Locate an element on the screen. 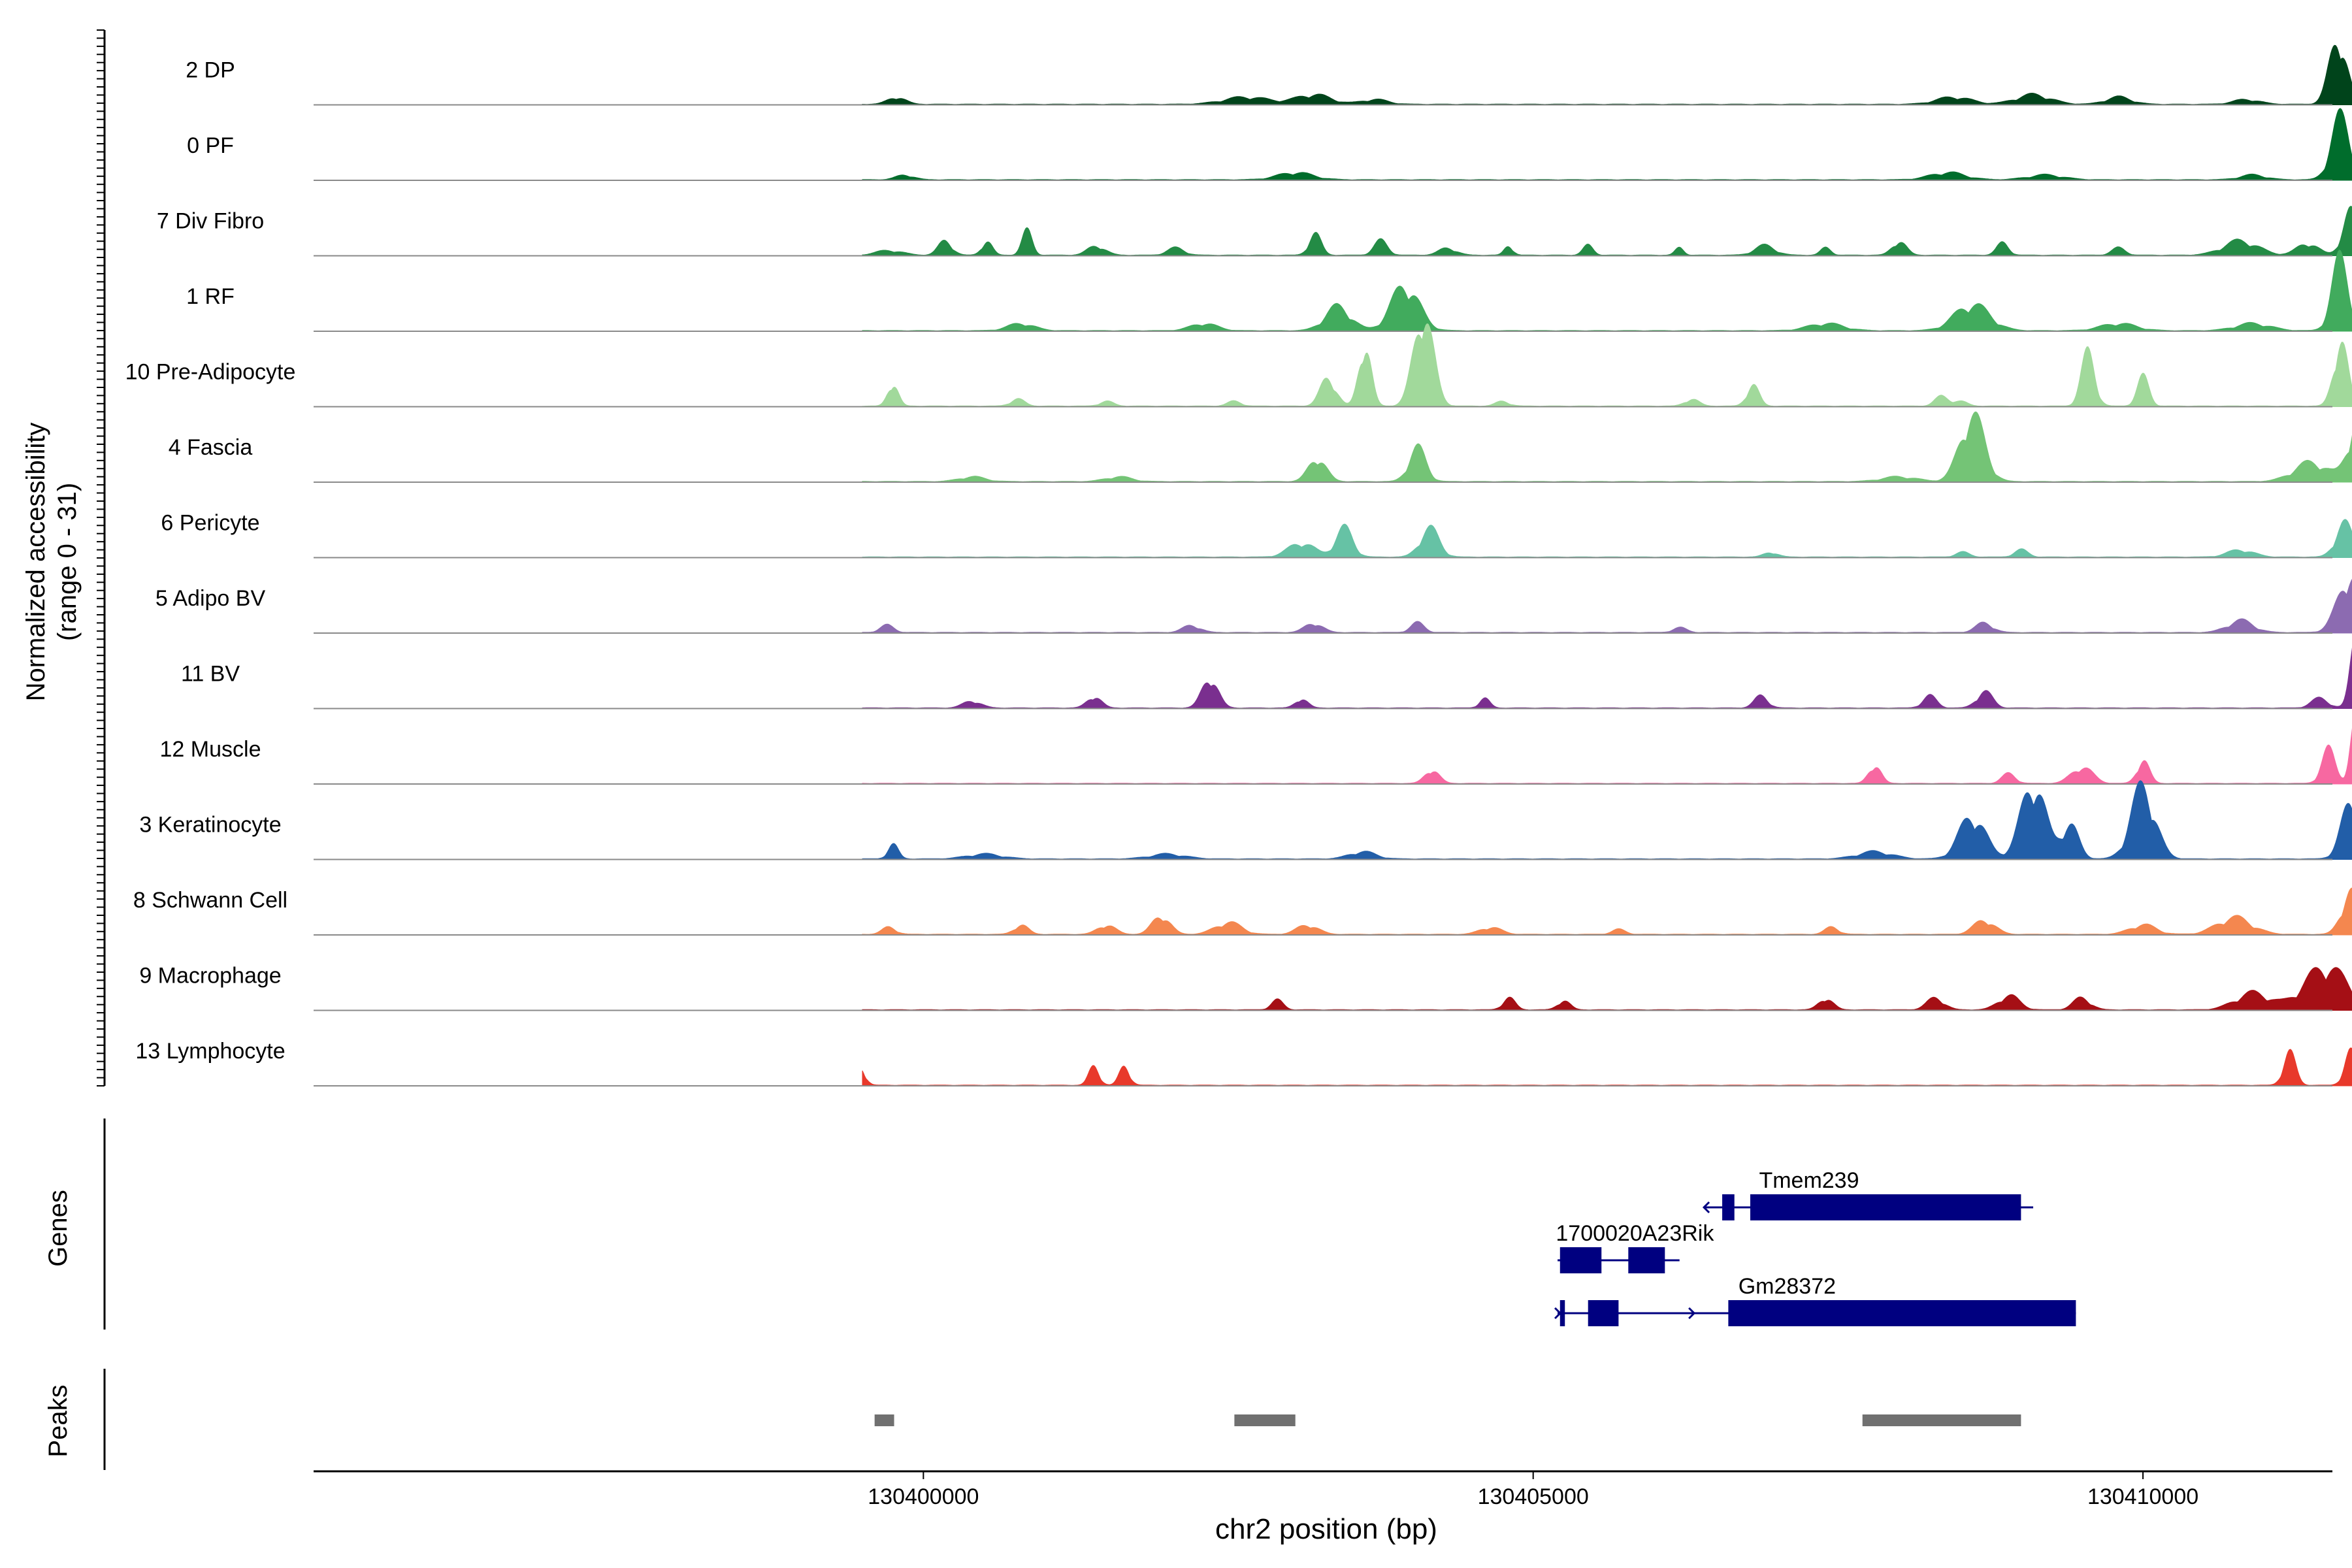  track-label: 11 BV is located at coordinates (210, 674).